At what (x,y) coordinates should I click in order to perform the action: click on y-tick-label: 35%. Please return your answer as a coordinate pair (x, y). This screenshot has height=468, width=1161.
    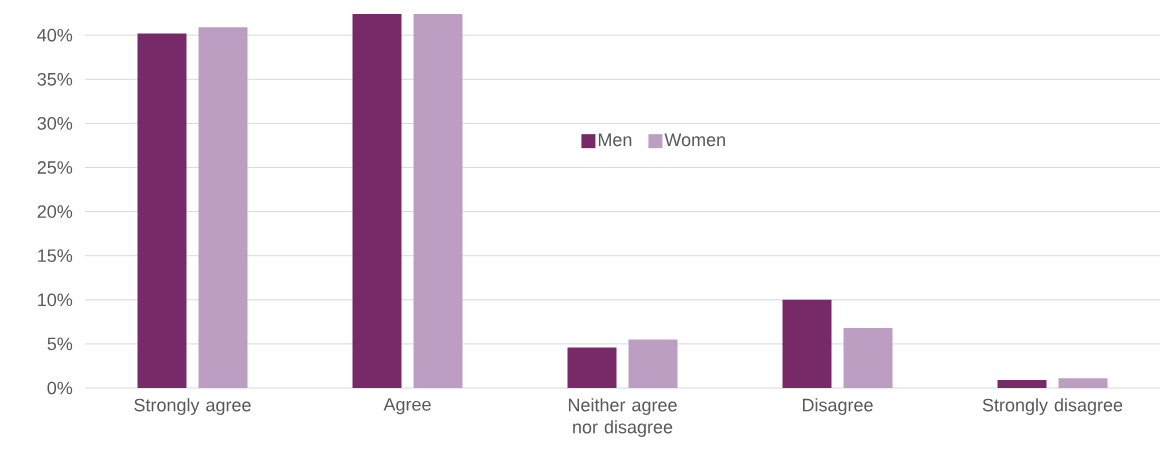
    Looking at the image, I should click on (55, 79).